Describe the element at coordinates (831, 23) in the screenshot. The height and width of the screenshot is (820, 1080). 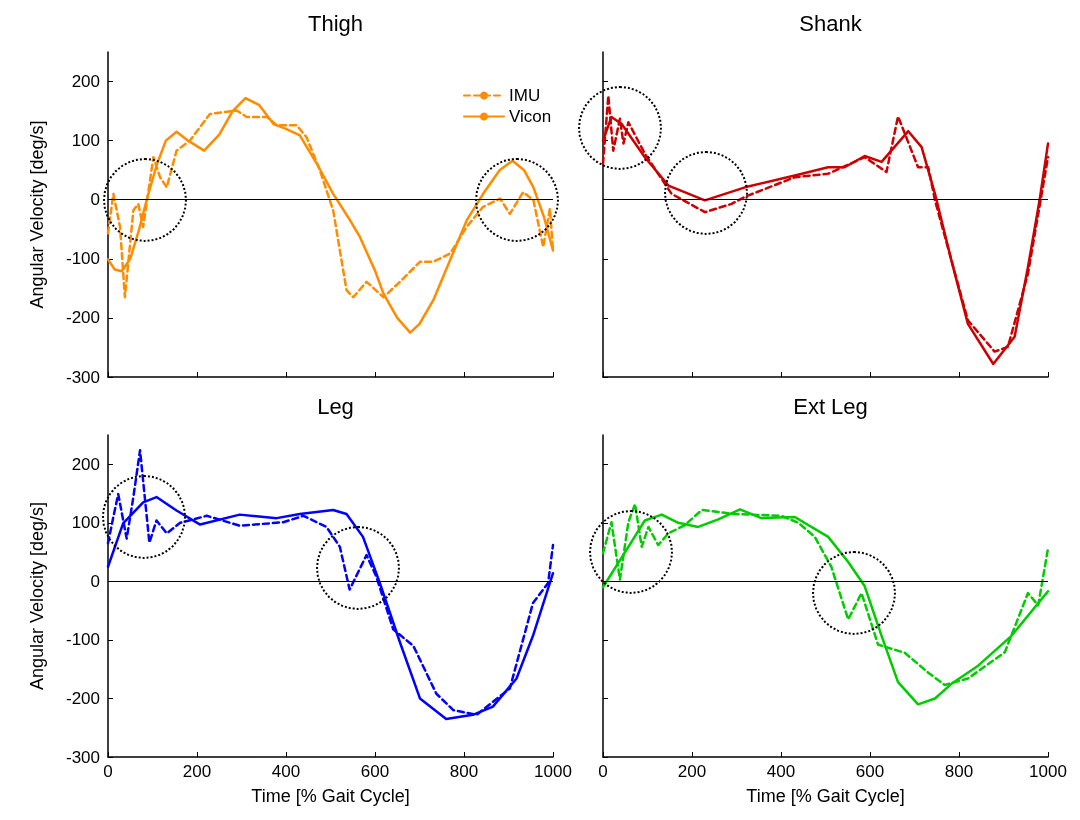
I see `chart-title: Shank` at that location.